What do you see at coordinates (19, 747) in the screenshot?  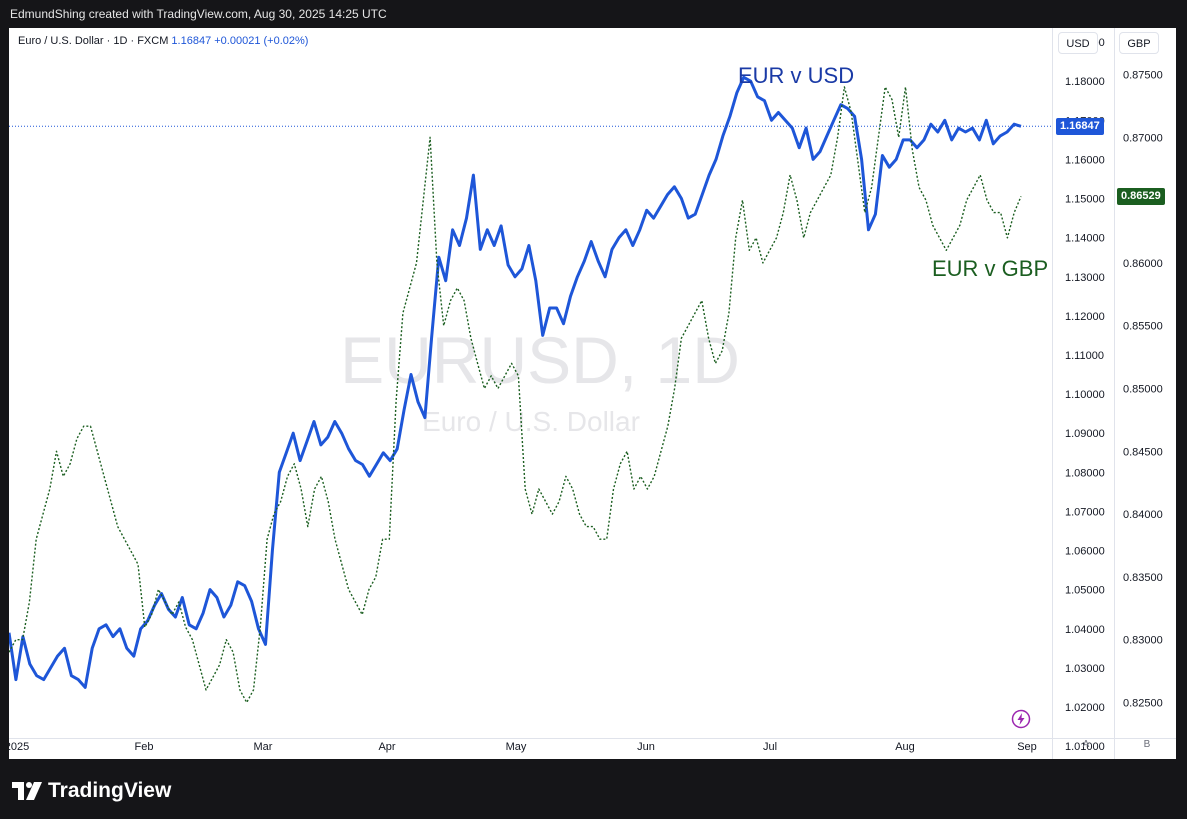 I see `time-axis-label: 2025` at bounding box center [19, 747].